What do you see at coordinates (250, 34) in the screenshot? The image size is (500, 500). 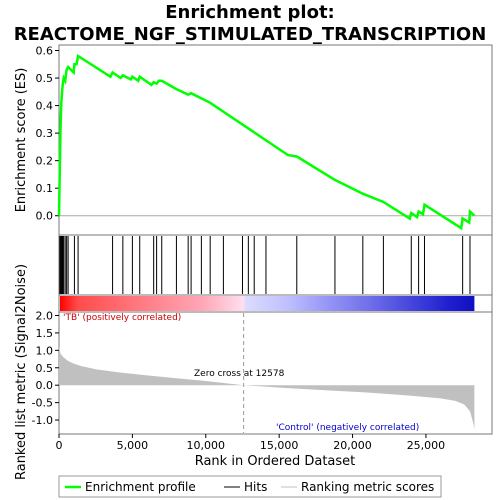 I see `chart-title-line-2: REACTOME_NGF_STIMULATED_TRANSCRIPTION` at bounding box center [250, 34].